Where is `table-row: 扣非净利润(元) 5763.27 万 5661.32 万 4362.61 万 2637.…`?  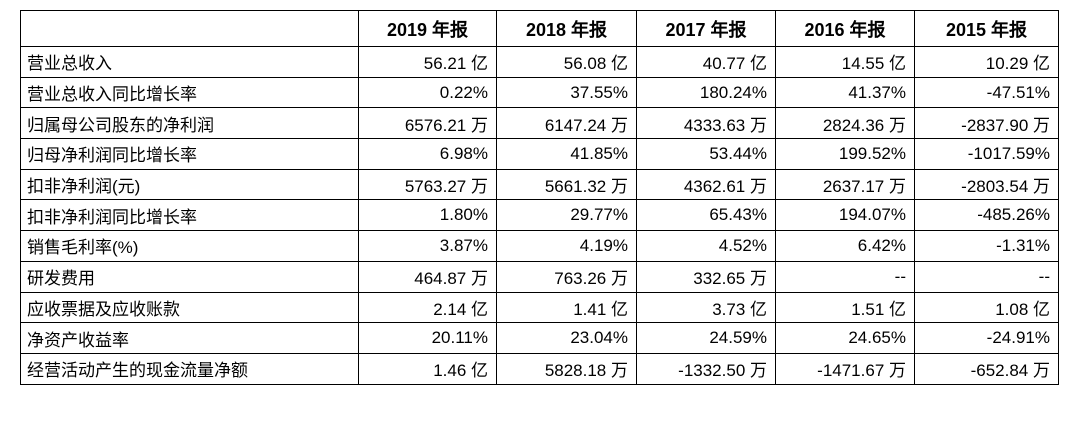 table-row: 扣非净利润(元) 5763.27 万 5661.32 万 4362.61 万 2637.… is located at coordinates (539, 184).